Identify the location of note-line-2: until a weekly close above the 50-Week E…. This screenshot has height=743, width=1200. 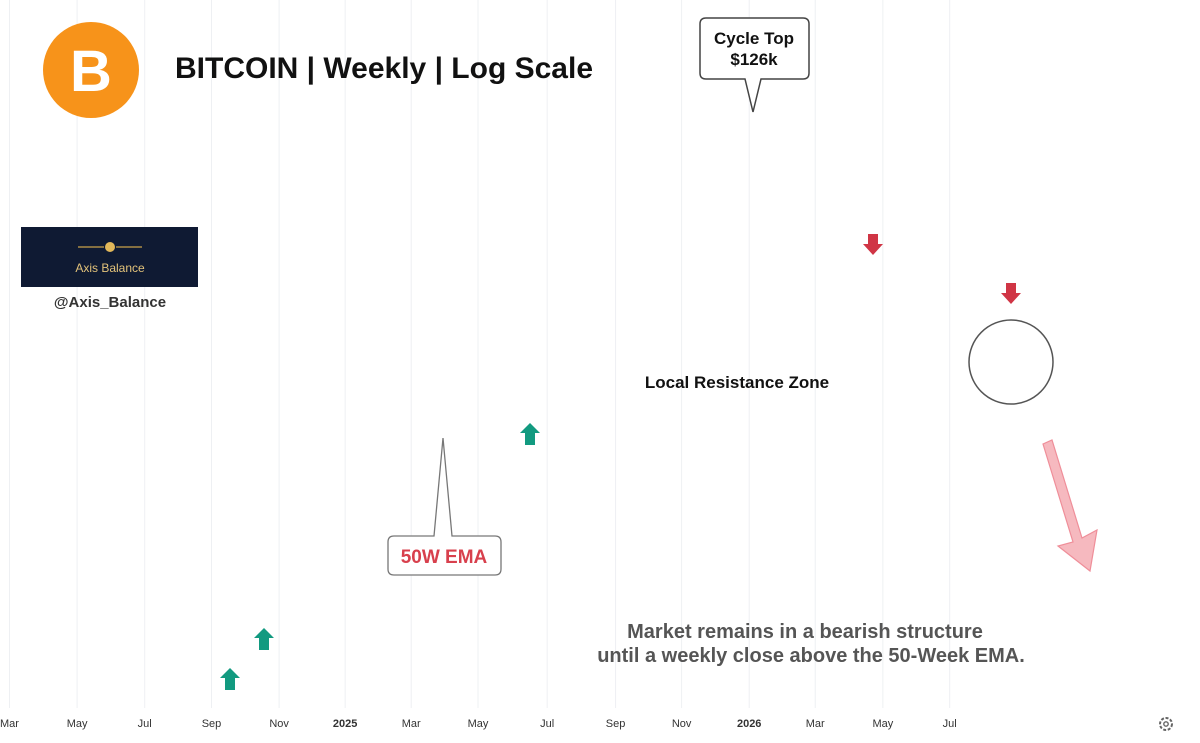
(811, 656).